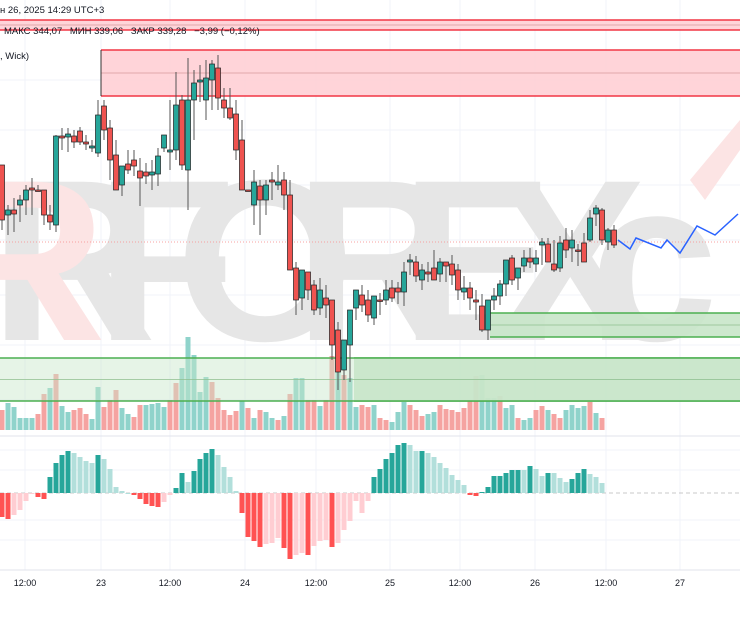  I want to click on time-axis-label: 12:00, so click(606, 583).